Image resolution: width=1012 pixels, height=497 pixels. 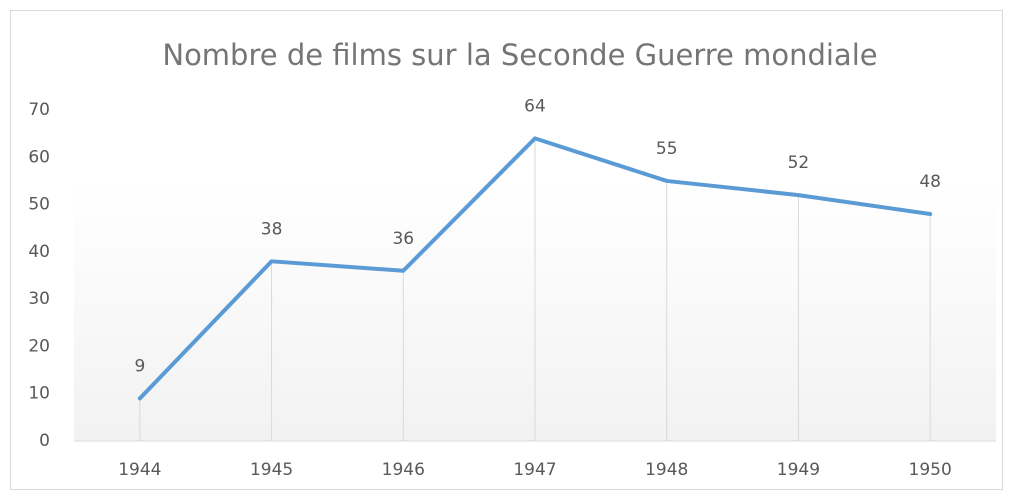 What do you see at coordinates (534, 470) in the screenshot?
I see `x-tick-label: 1947` at bounding box center [534, 470].